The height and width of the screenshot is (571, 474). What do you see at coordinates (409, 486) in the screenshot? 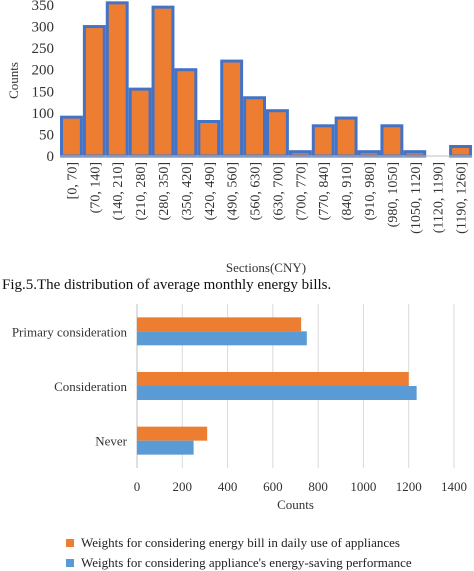
I see `x-tick-label: 1200` at bounding box center [409, 486].